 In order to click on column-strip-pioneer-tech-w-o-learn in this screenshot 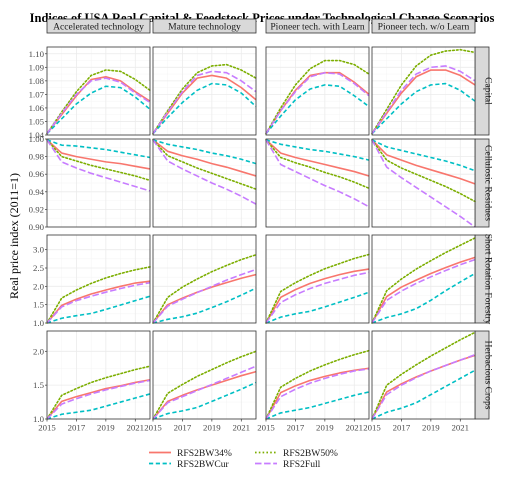, I will do `click(423, 26)`.